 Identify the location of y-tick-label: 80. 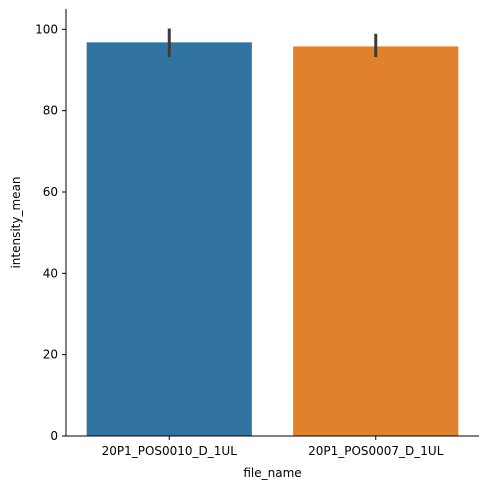
(50, 111).